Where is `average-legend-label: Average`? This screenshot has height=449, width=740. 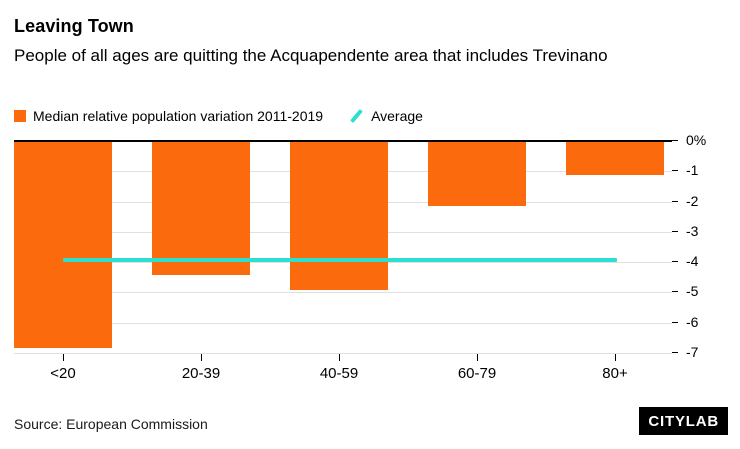
average-legend-label: Average is located at coordinates (397, 116).